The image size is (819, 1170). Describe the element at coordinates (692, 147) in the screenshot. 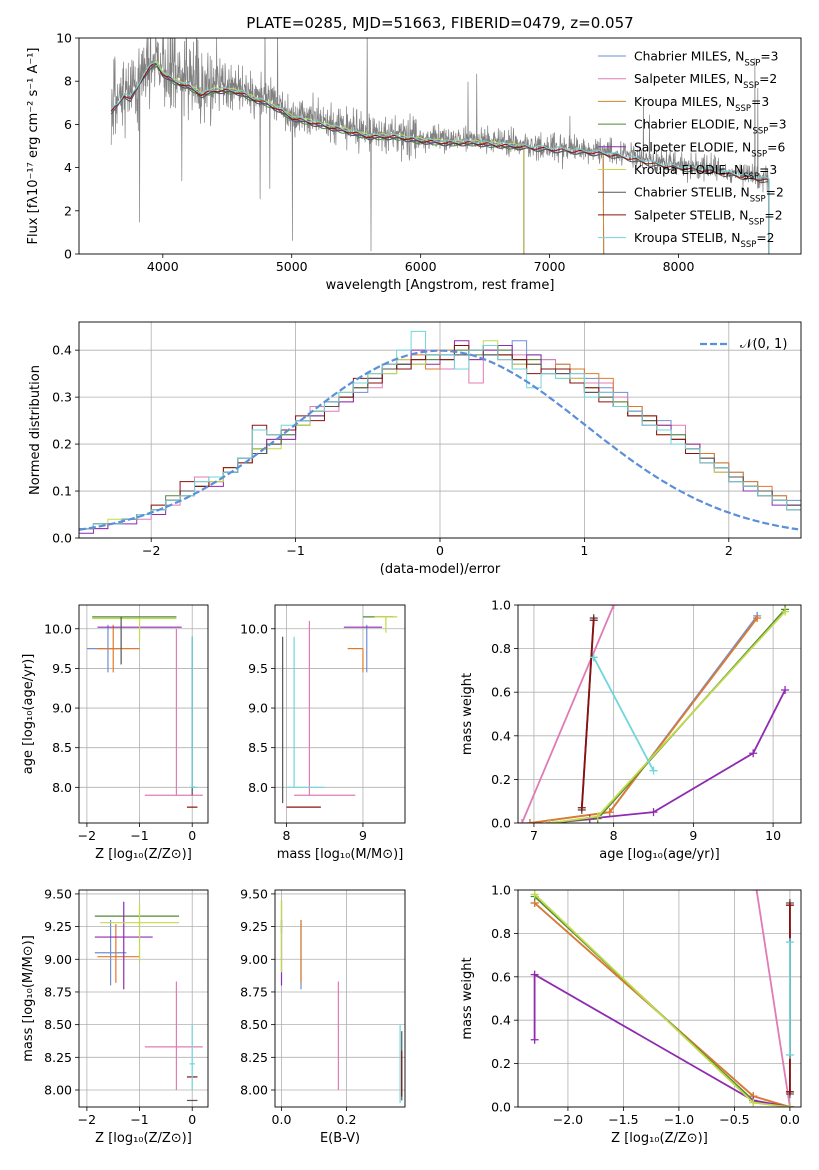

I see `legend-label-main: Salpeter ELODIE, N` at that location.